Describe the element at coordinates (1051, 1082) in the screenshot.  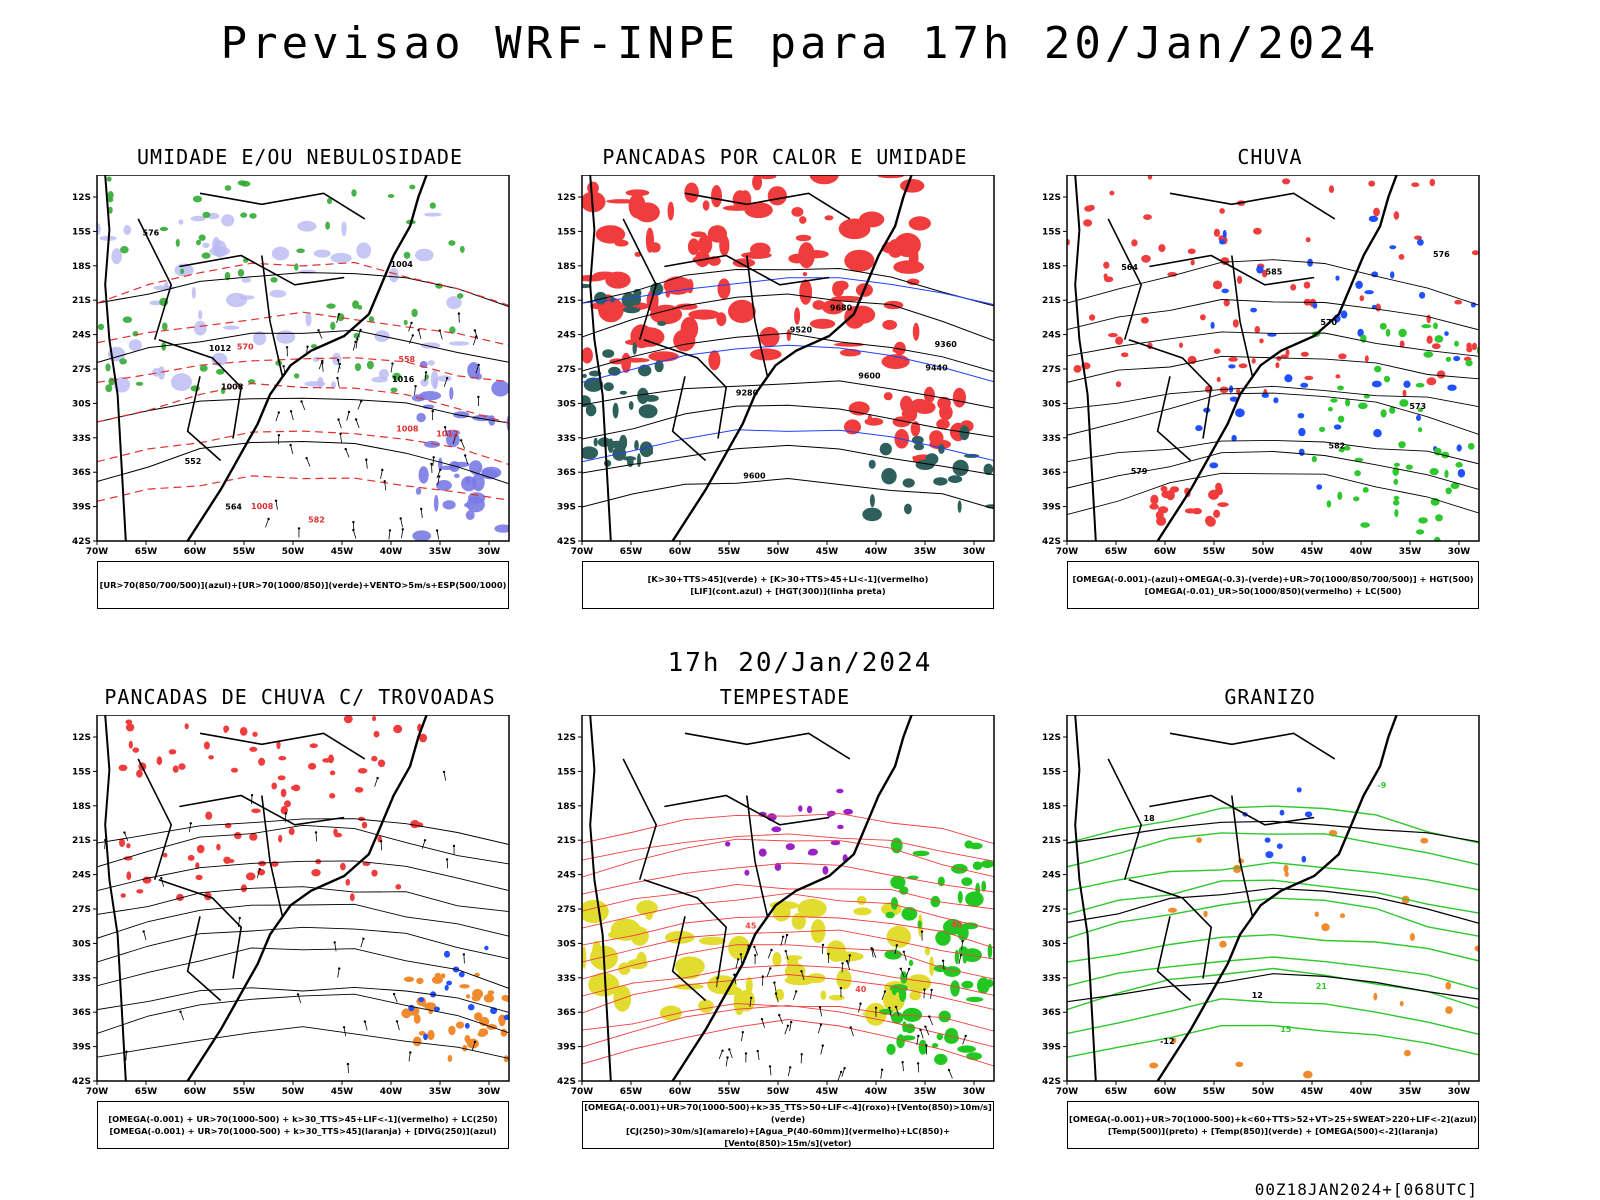
I see `lat-tick-label: 42S` at that location.